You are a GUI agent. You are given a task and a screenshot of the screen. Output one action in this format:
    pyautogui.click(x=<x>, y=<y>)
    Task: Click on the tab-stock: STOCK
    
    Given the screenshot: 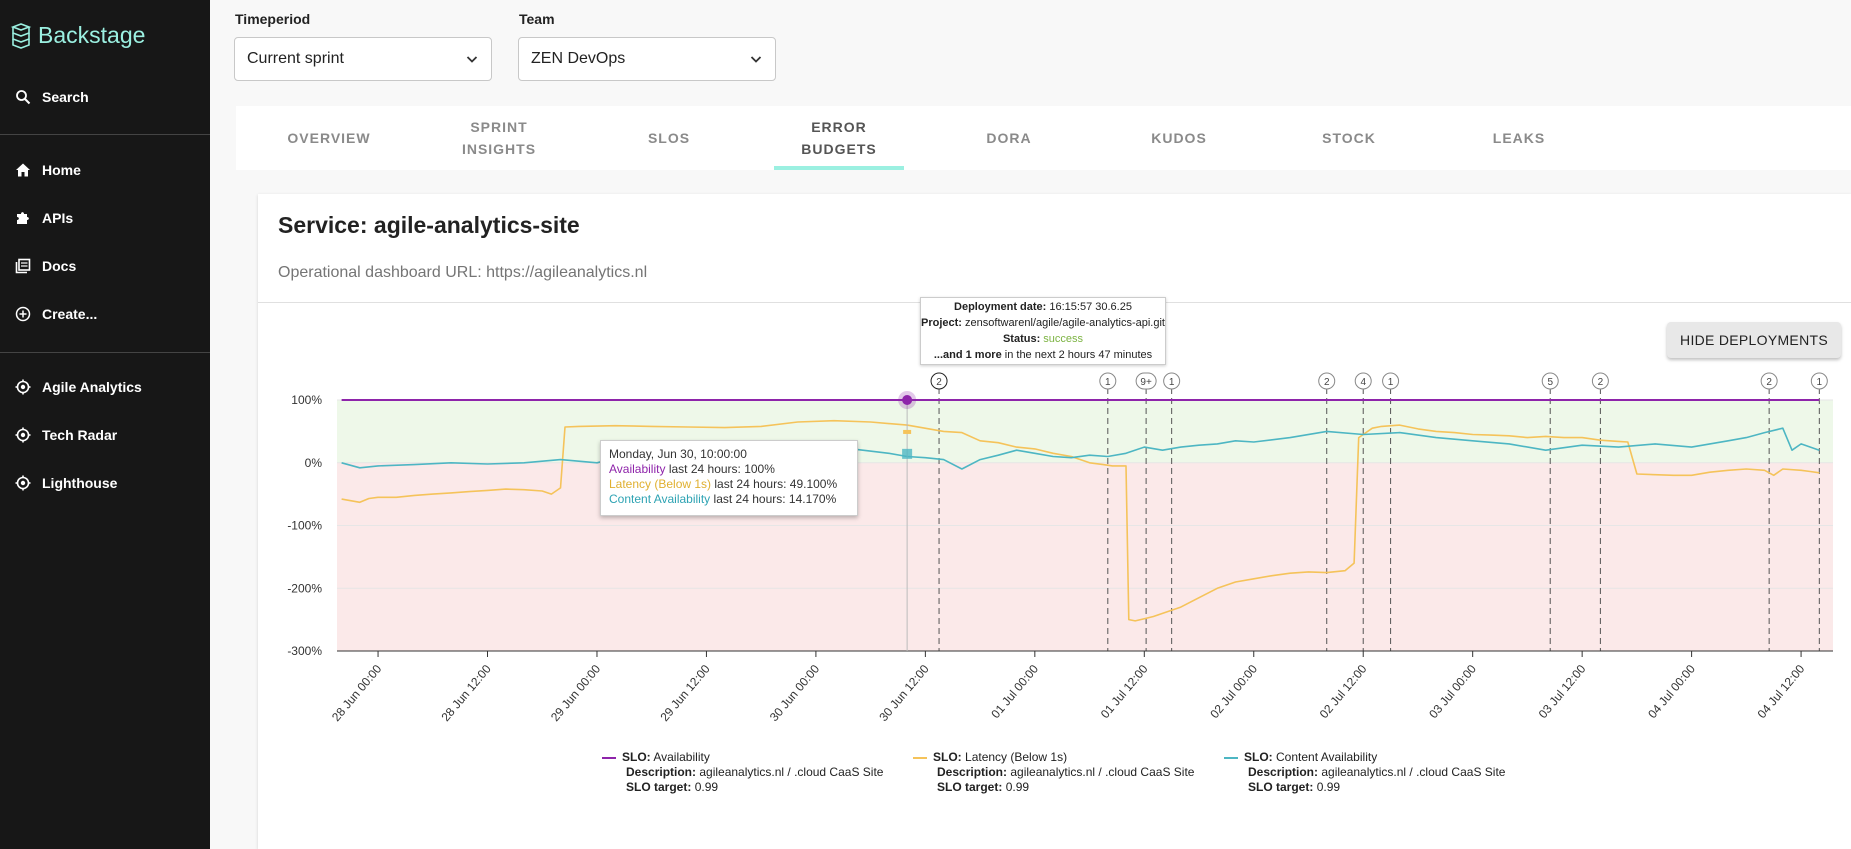 What is the action you would take?
    pyautogui.click(x=1349, y=138)
    